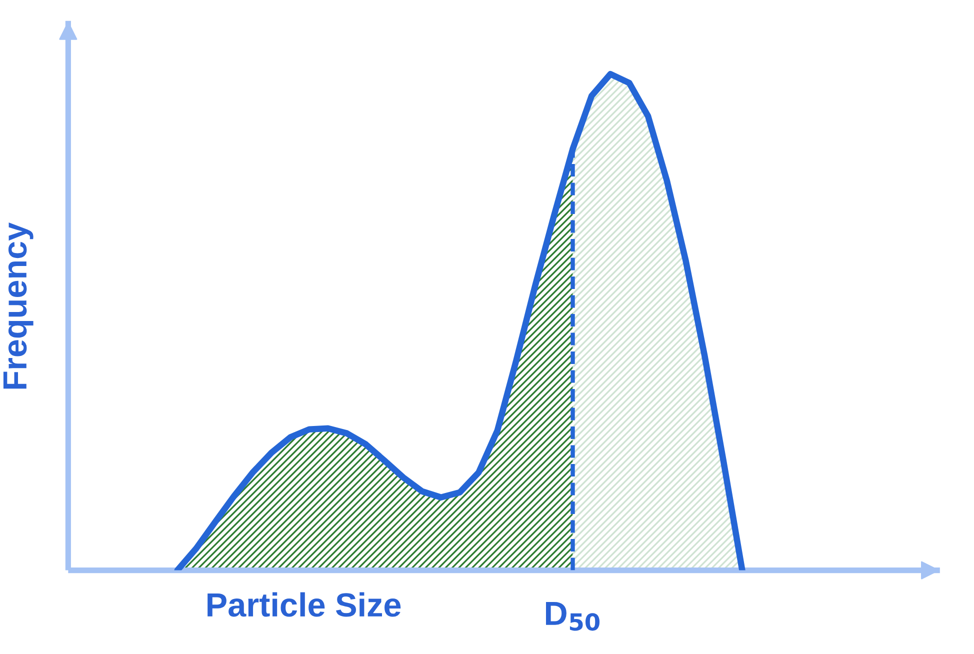 The image size is (974, 654). Describe the element at coordinates (573, 616) in the screenshot. I see `text: D$_{50}$` at that location.